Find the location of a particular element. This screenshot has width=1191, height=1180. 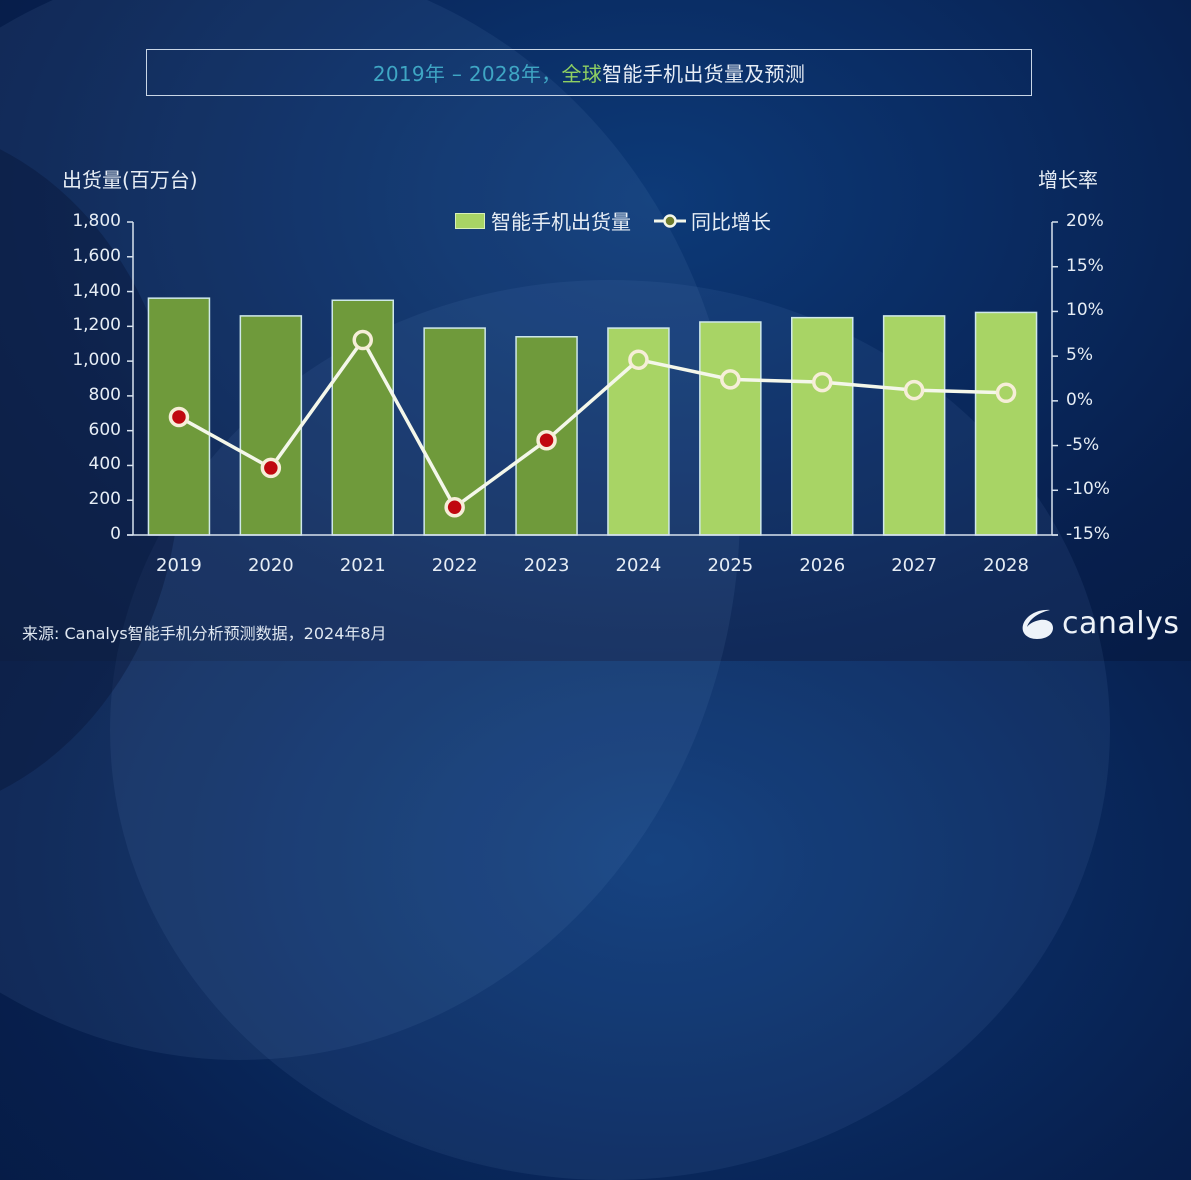

growth-marker-2028 is located at coordinates (1006, 393).